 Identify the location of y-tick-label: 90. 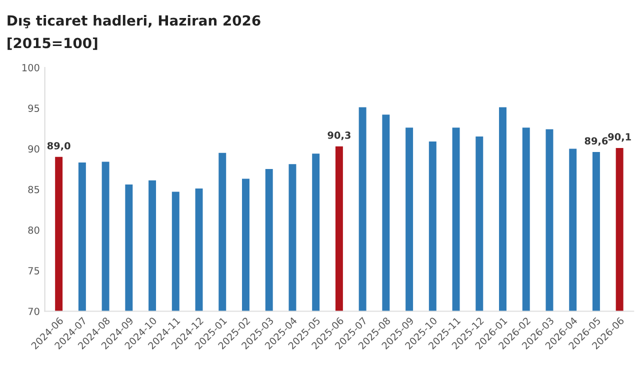
(34, 149).